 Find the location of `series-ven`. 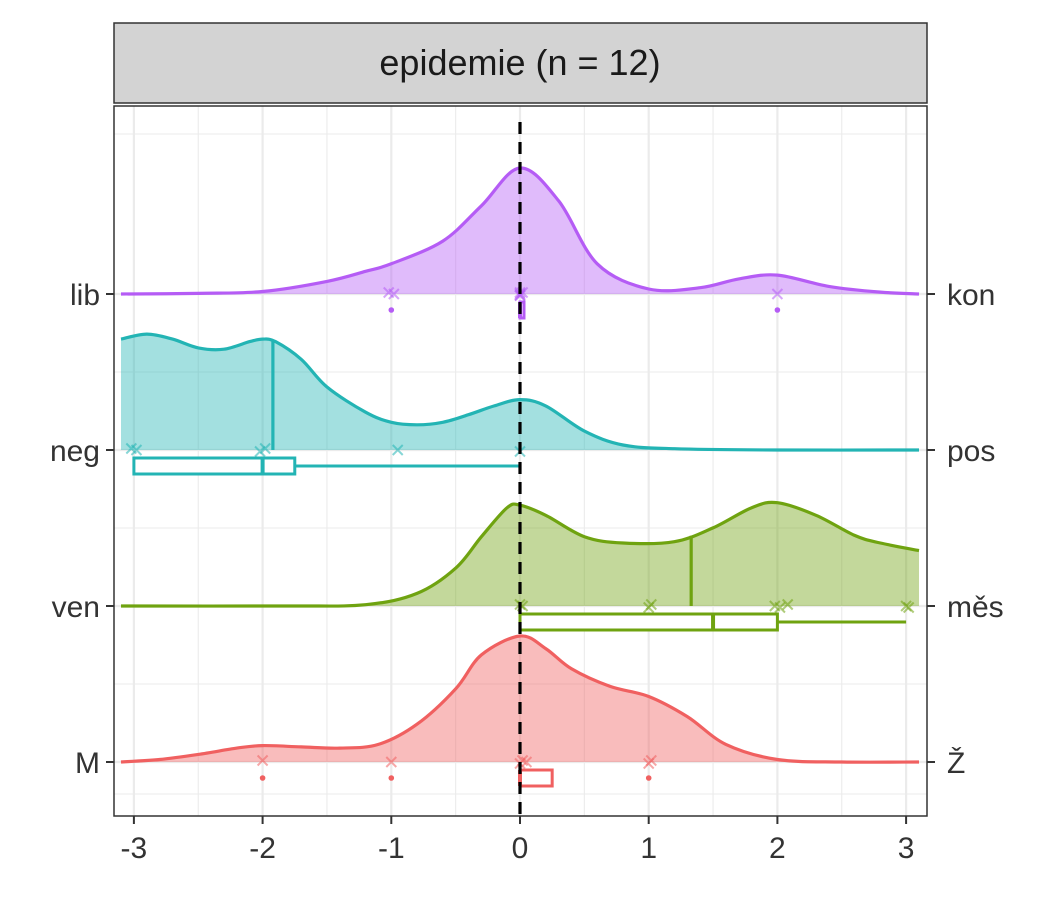

series-ven is located at coordinates (520, 566).